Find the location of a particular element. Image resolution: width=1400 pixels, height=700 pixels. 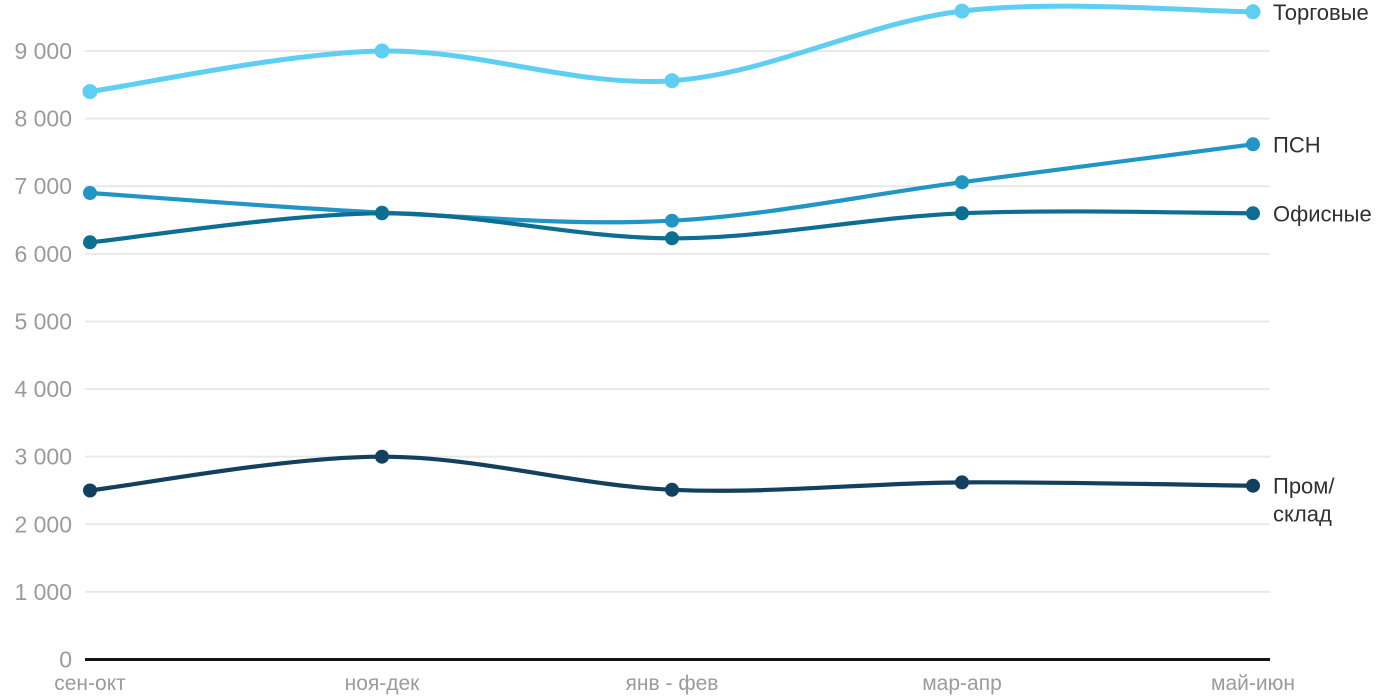

legend-label-prom-sklad: Пром/склад is located at coordinates (1304, 500).